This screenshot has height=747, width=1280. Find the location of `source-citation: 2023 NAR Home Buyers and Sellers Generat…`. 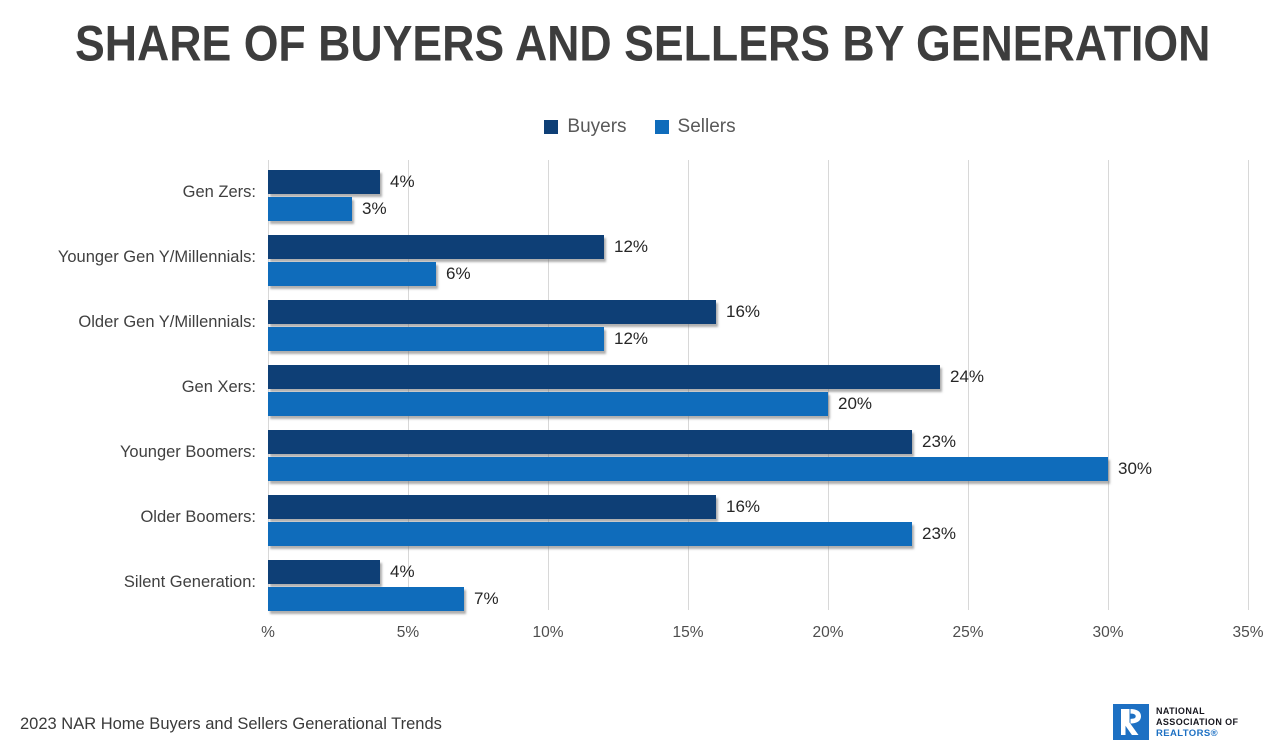

source-citation: 2023 NAR Home Buyers and Sellers Generat… is located at coordinates (231, 724).